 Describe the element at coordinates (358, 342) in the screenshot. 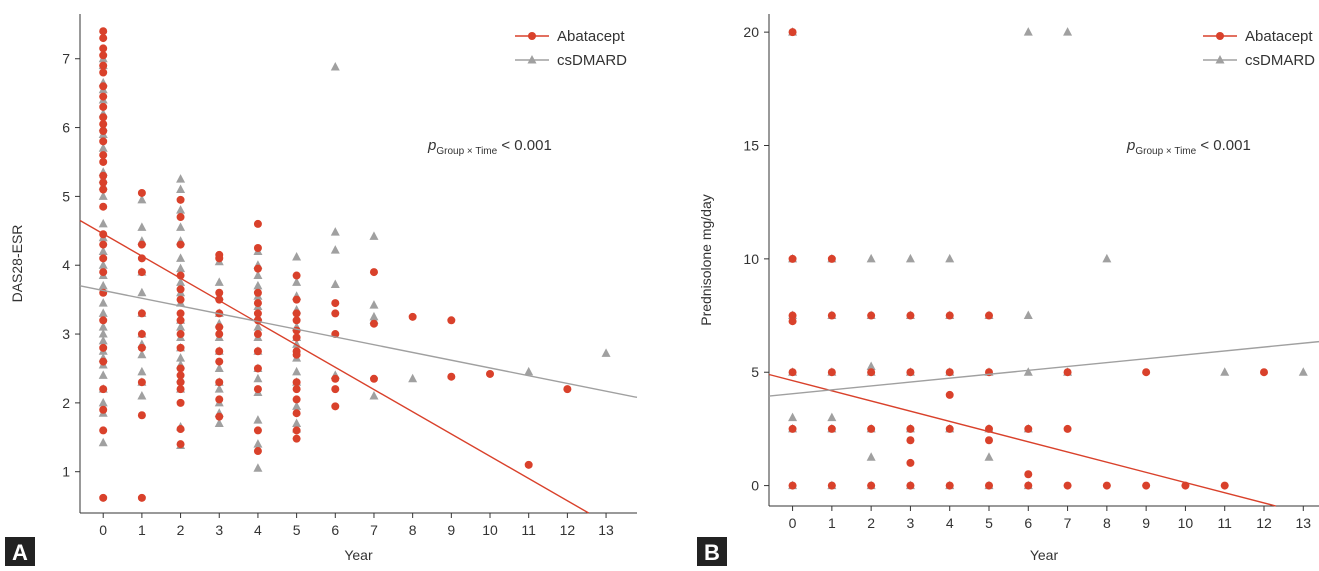

I see `trend-line-csdmard` at that location.